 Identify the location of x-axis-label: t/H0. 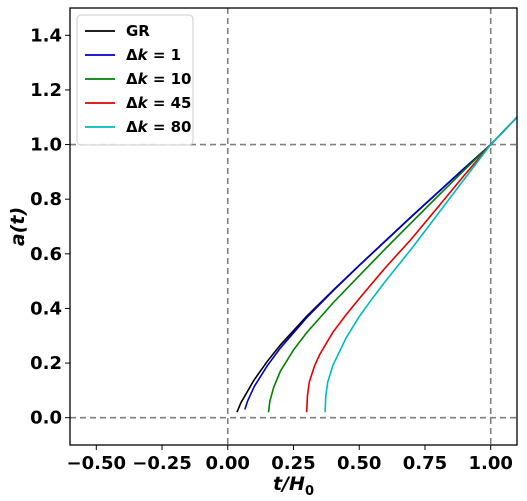
(293, 486).